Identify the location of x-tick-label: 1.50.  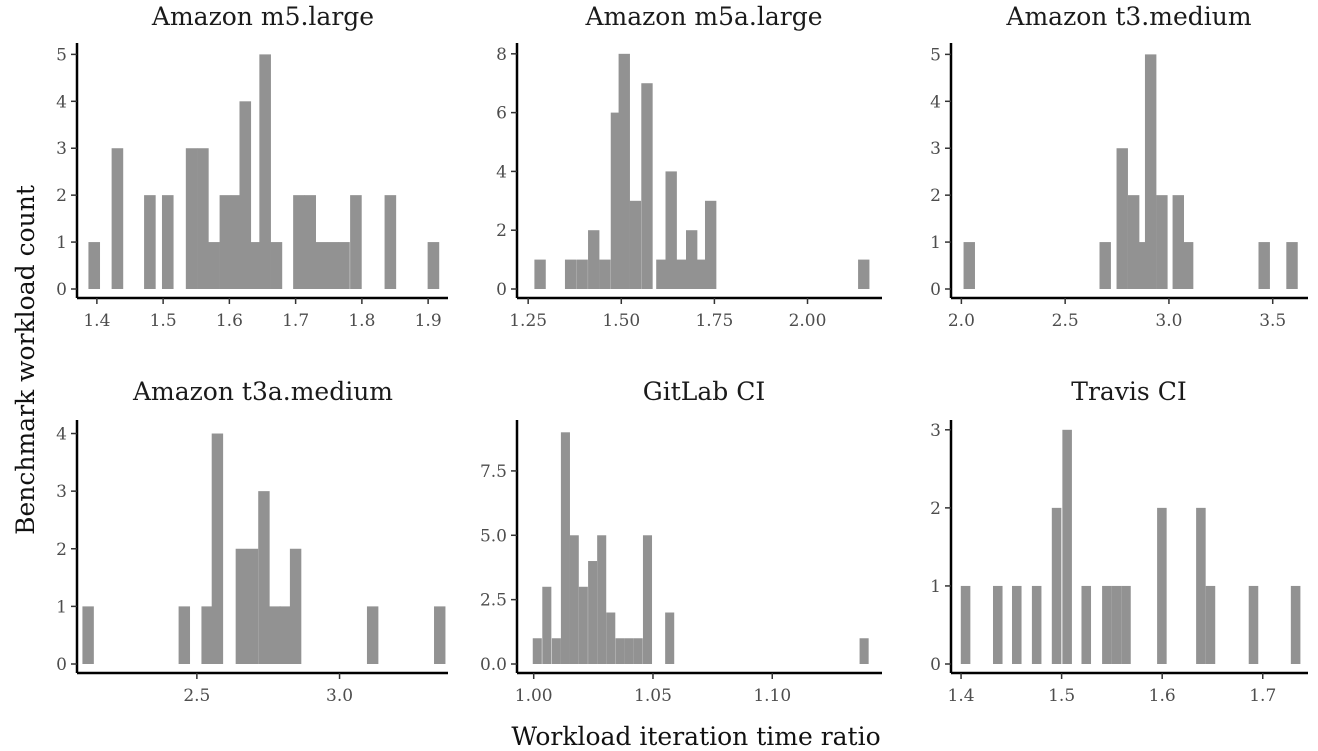
(621, 321).